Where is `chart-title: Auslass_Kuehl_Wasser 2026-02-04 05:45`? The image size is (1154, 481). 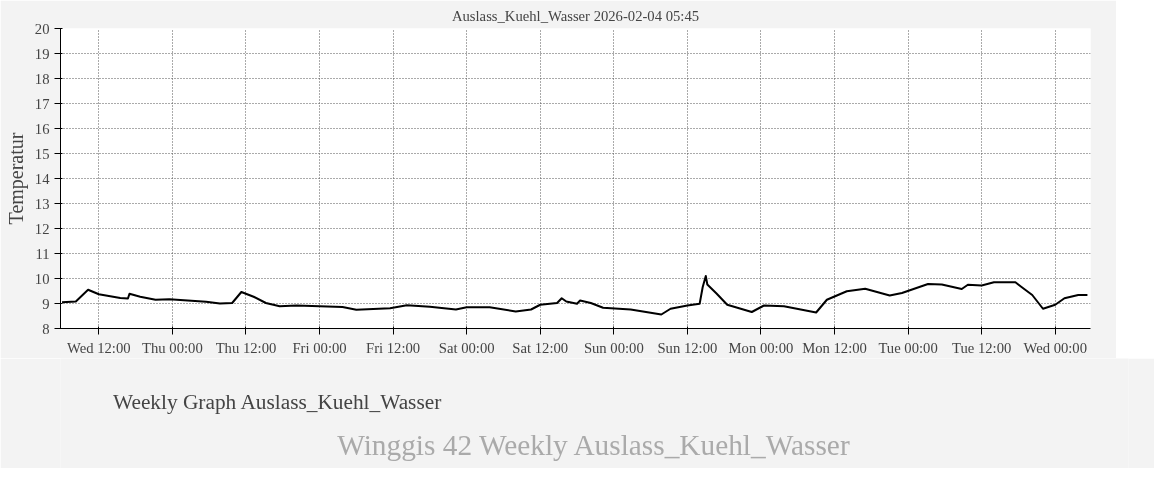 chart-title: Auslass_Kuehl_Wasser 2026-02-04 05:45 is located at coordinates (575, 15).